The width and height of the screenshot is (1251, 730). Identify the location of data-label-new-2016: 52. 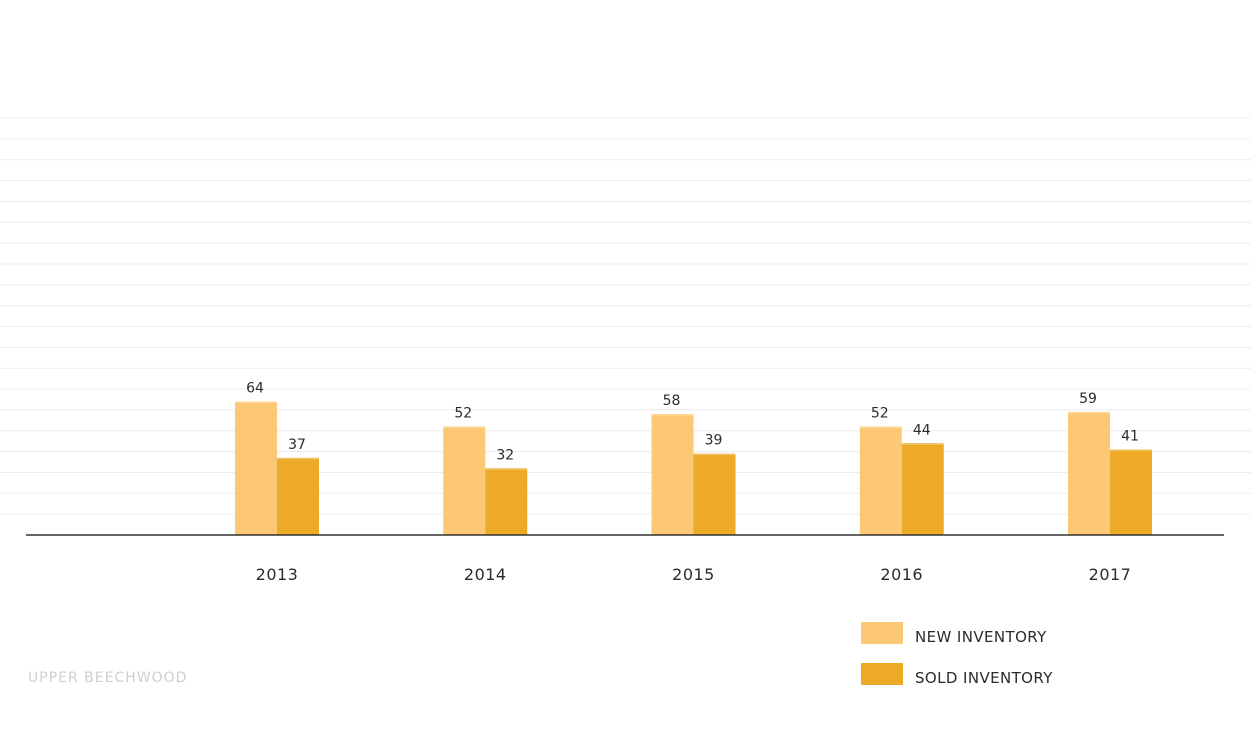
(880, 414).